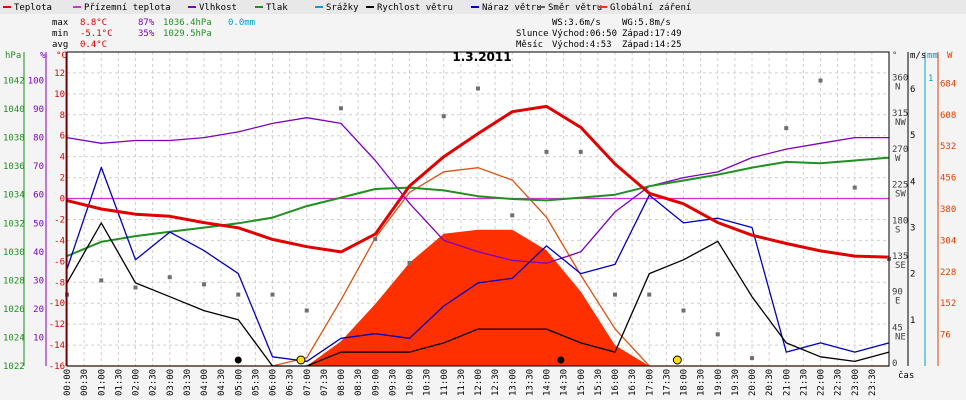 The image size is (966, 400). What do you see at coordinates (59, 262) in the screenshot?
I see `tick-label-temperature: -6` at bounding box center [59, 262].